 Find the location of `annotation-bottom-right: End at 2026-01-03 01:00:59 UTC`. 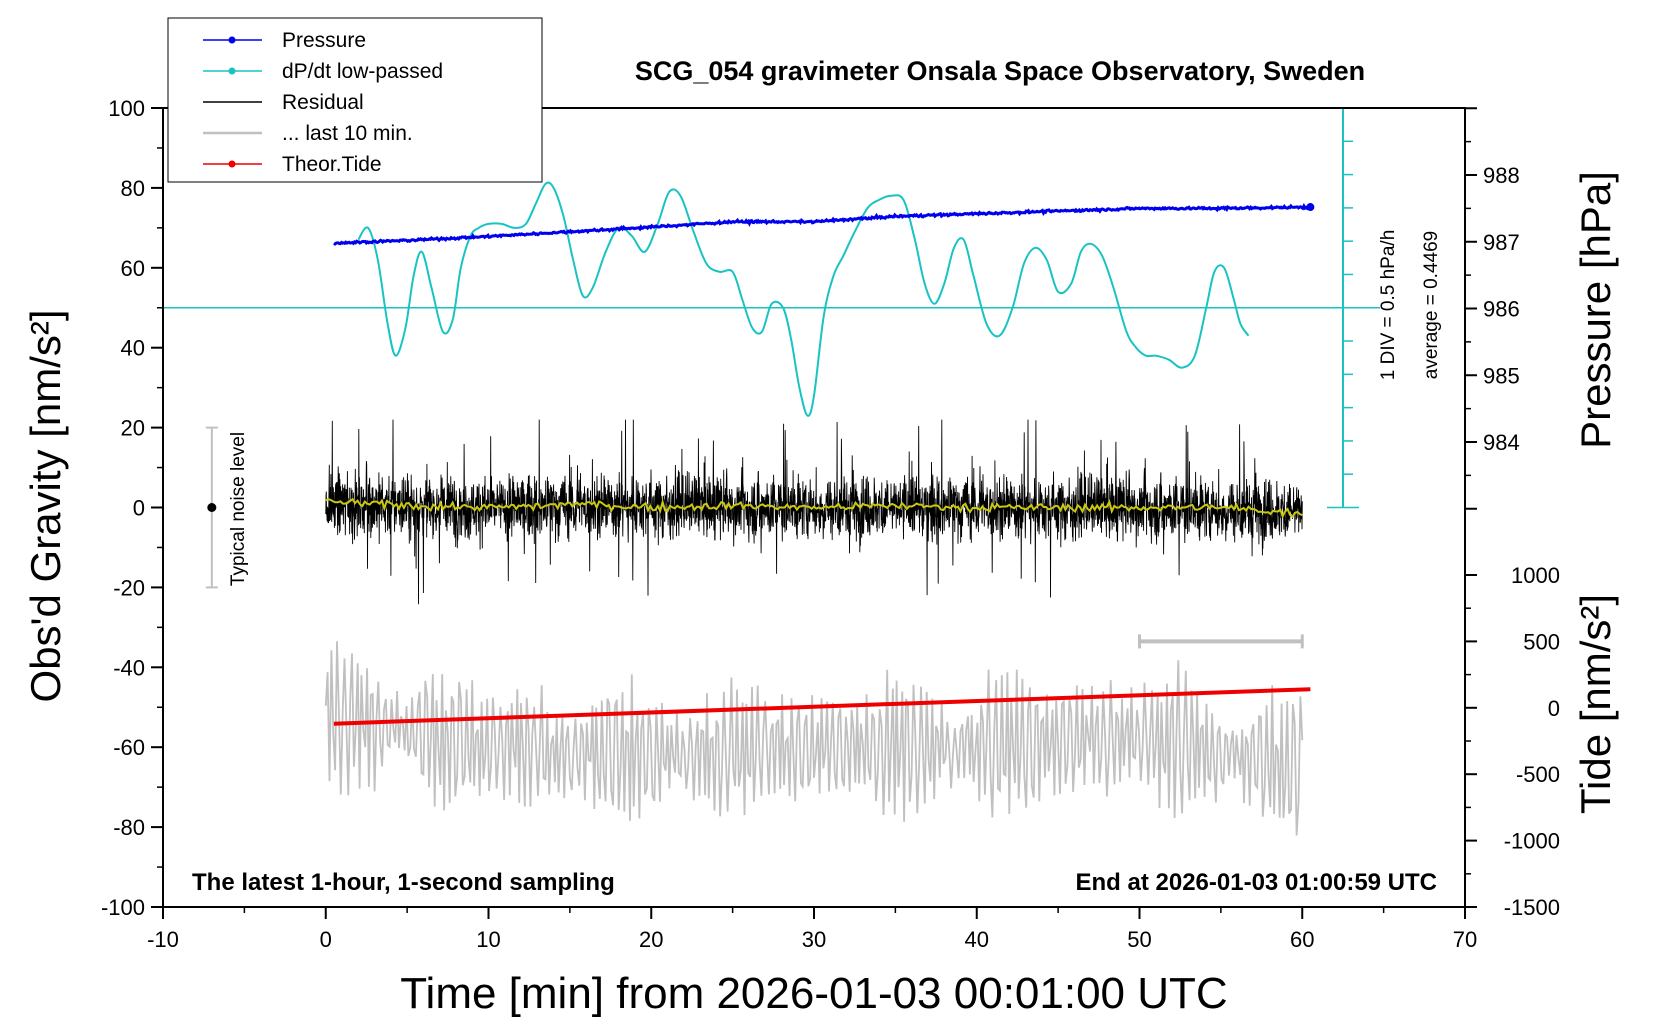

annotation-bottom-right: End at 2026-01-03 01:00:59 UTC is located at coordinates (1257, 882).